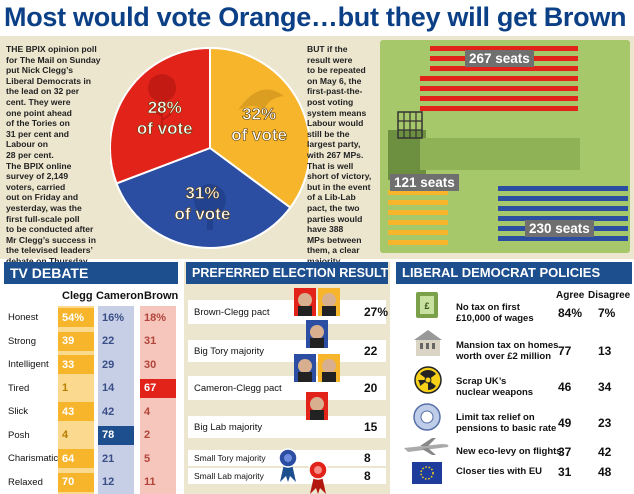 Image resolution: width=634 pixels, height=494 pixels. Describe the element at coordinates (499, 58) in the screenshot. I see `labour-seats-label: 267 seats` at that location.